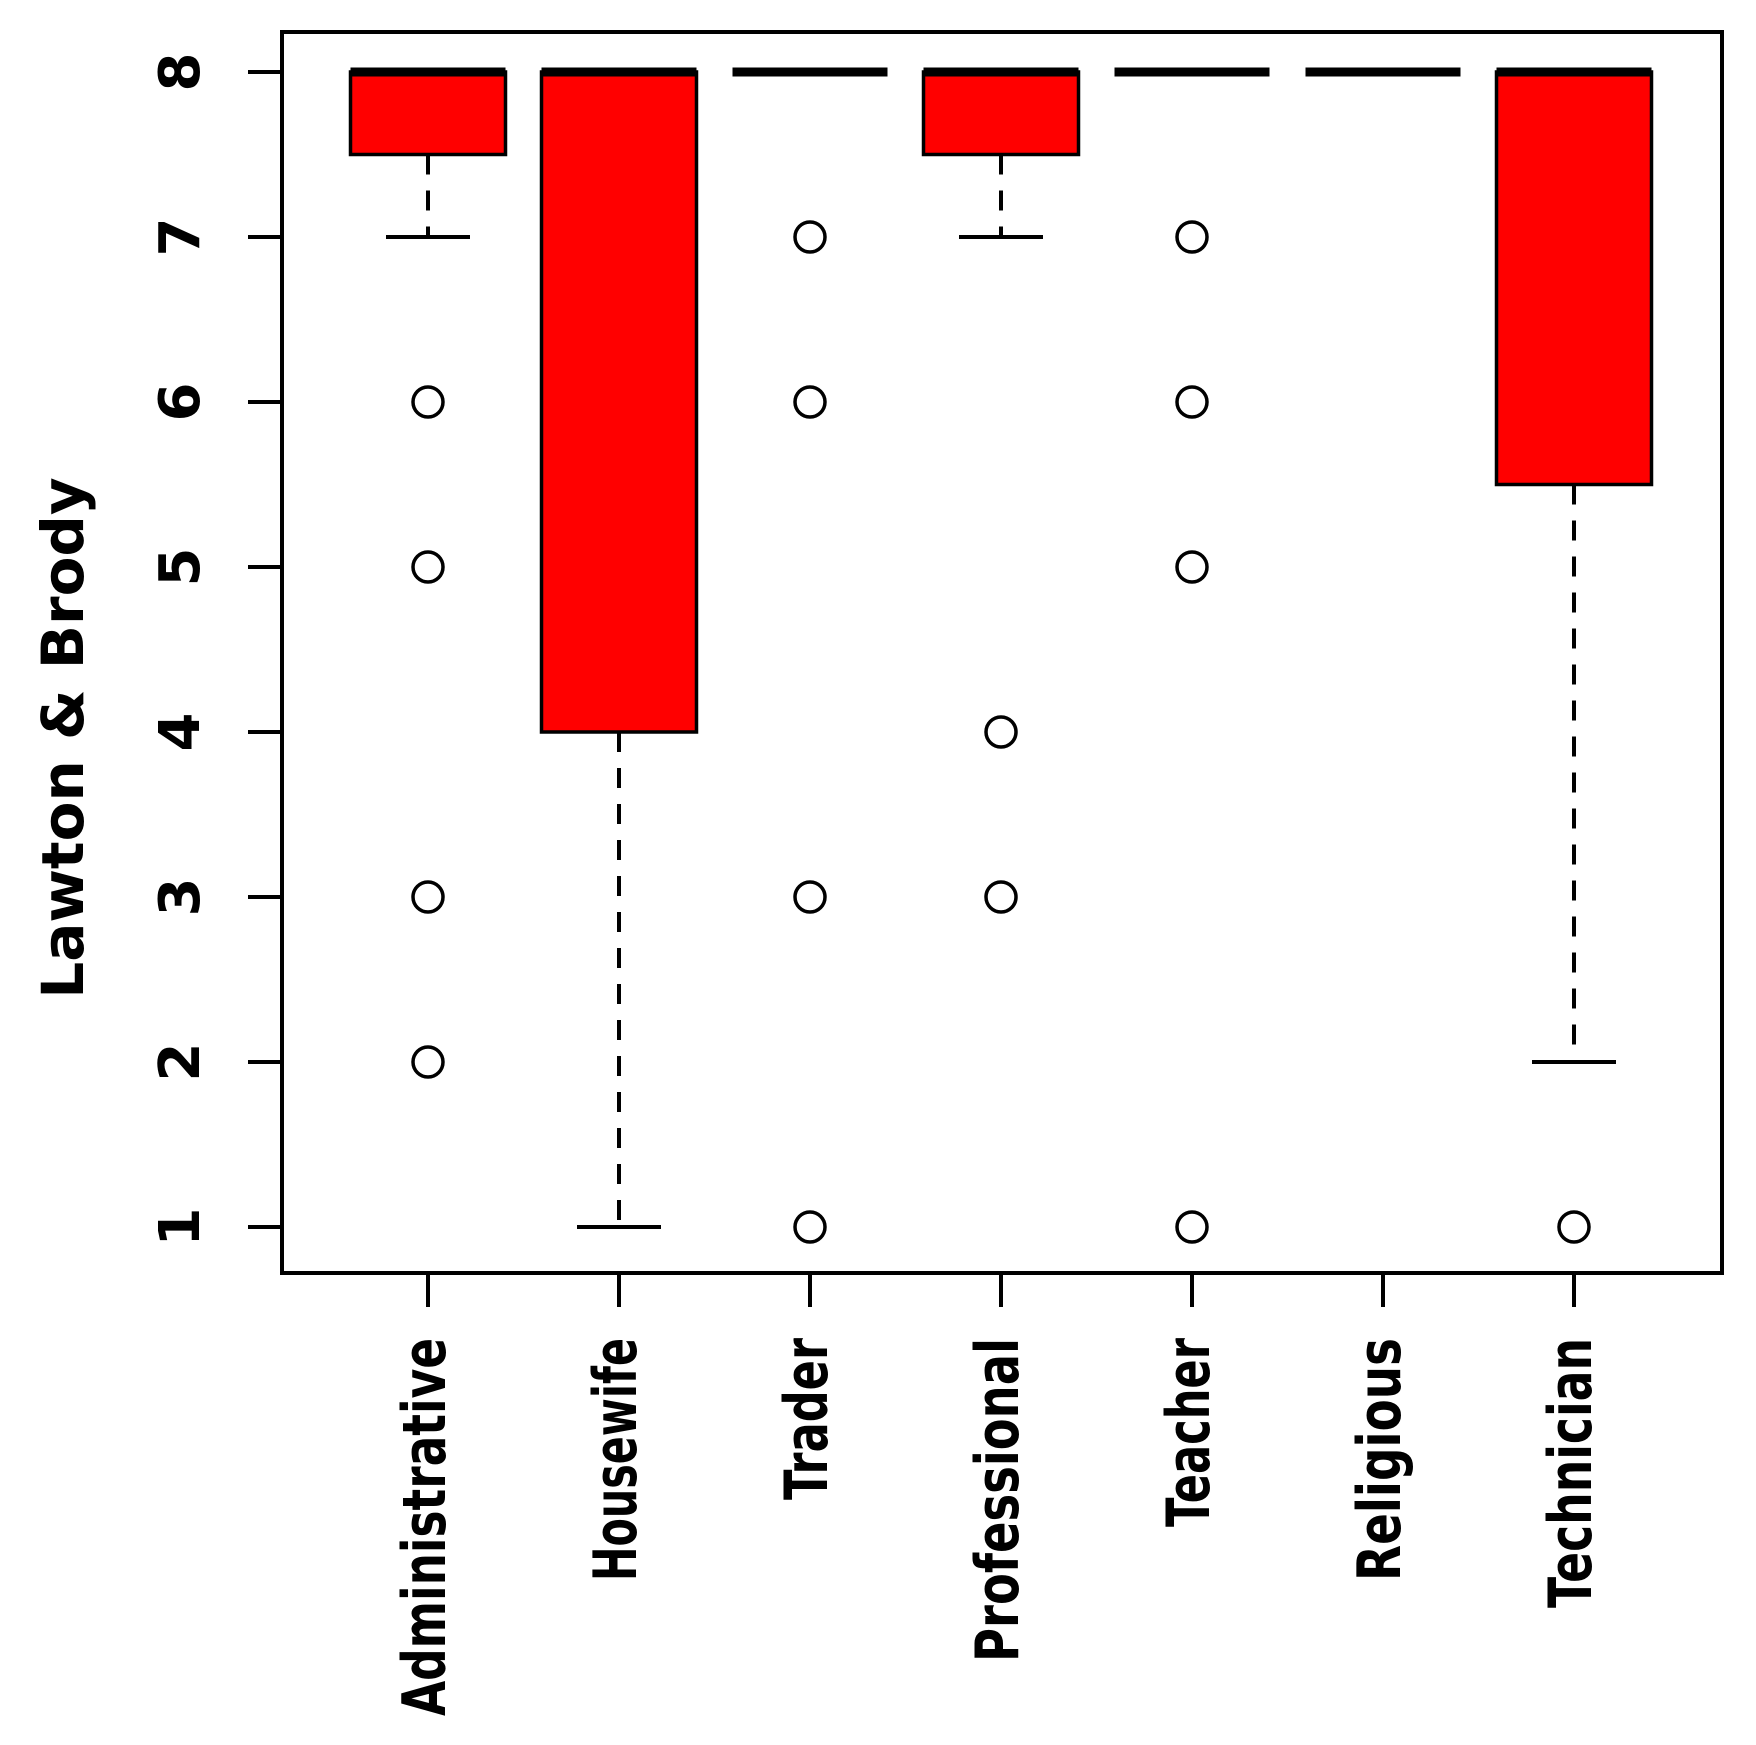 Image resolution: width=1756 pixels, height=1745 pixels. What do you see at coordinates (180, 402) in the screenshot?
I see `y-axis-tick-label-6: 6` at bounding box center [180, 402].